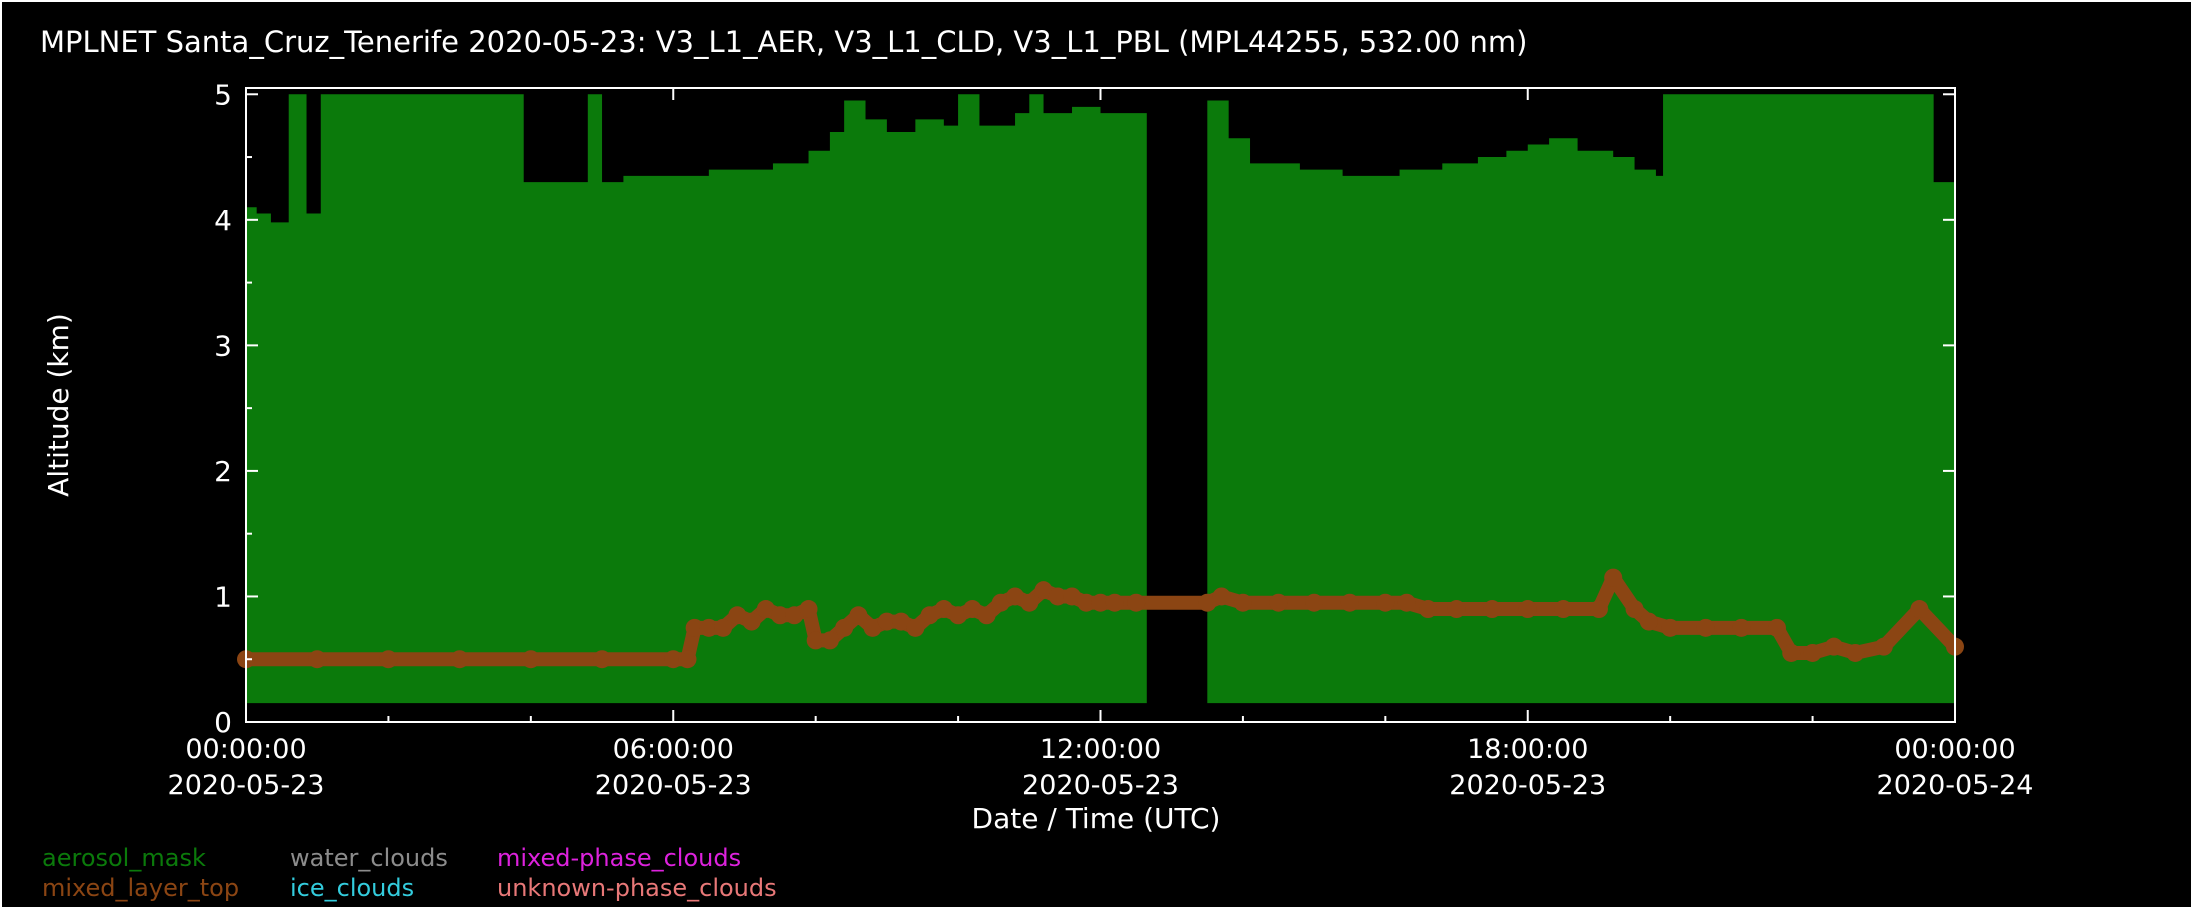 The image size is (2193, 909). Describe the element at coordinates (140, 888) in the screenshot. I see `legend-mixed-layer-top: mixed_layer_top` at that location.